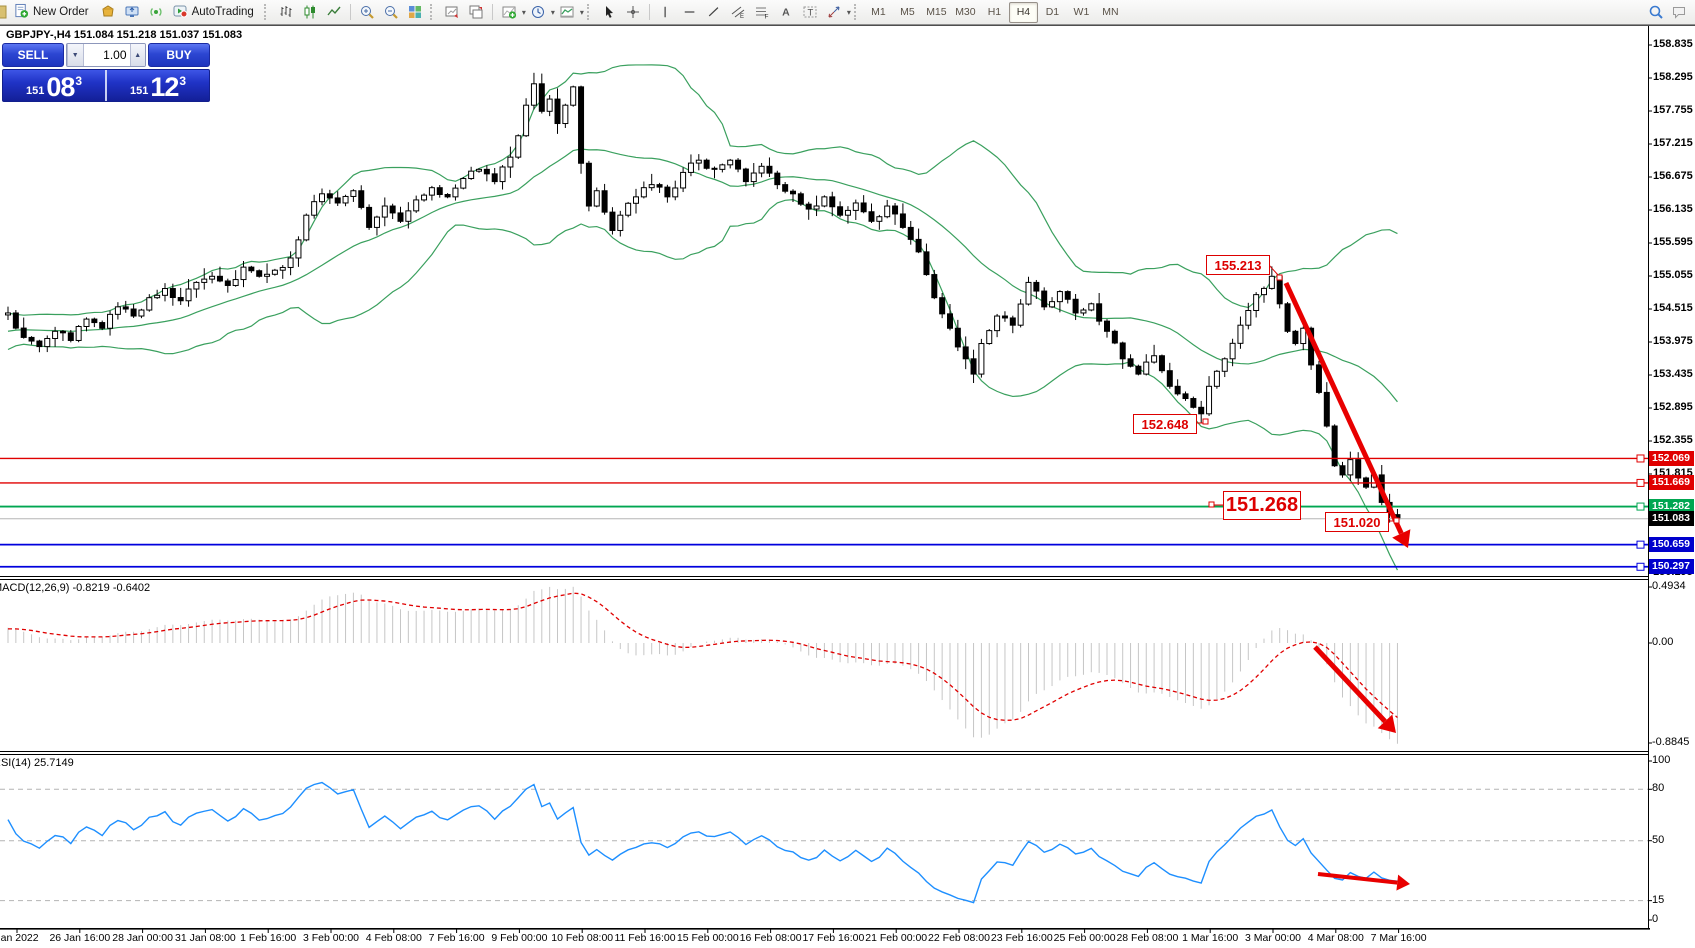 The height and width of the screenshot is (948, 1695). I want to click on timeframe-button-H4: H4, so click(1023, 12).